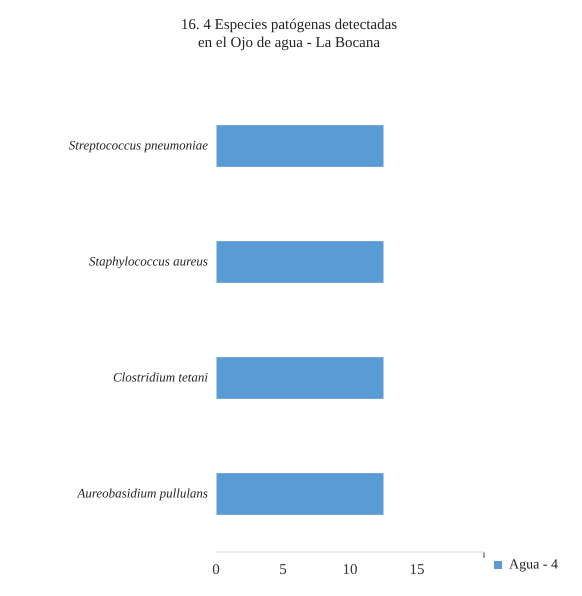  What do you see at coordinates (142, 492) in the screenshot?
I see `y-tick-label: Aureobasidium pullulans` at bounding box center [142, 492].